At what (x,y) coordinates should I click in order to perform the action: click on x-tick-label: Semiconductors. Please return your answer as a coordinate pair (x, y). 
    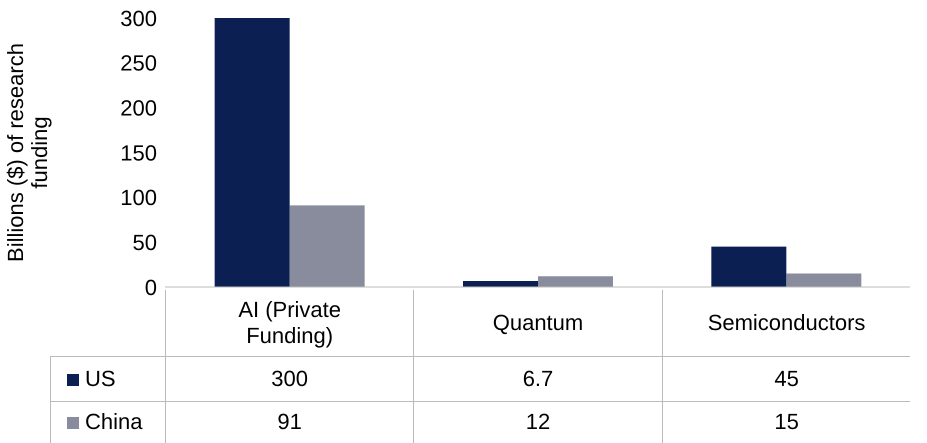
    Looking at the image, I should click on (786, 323).